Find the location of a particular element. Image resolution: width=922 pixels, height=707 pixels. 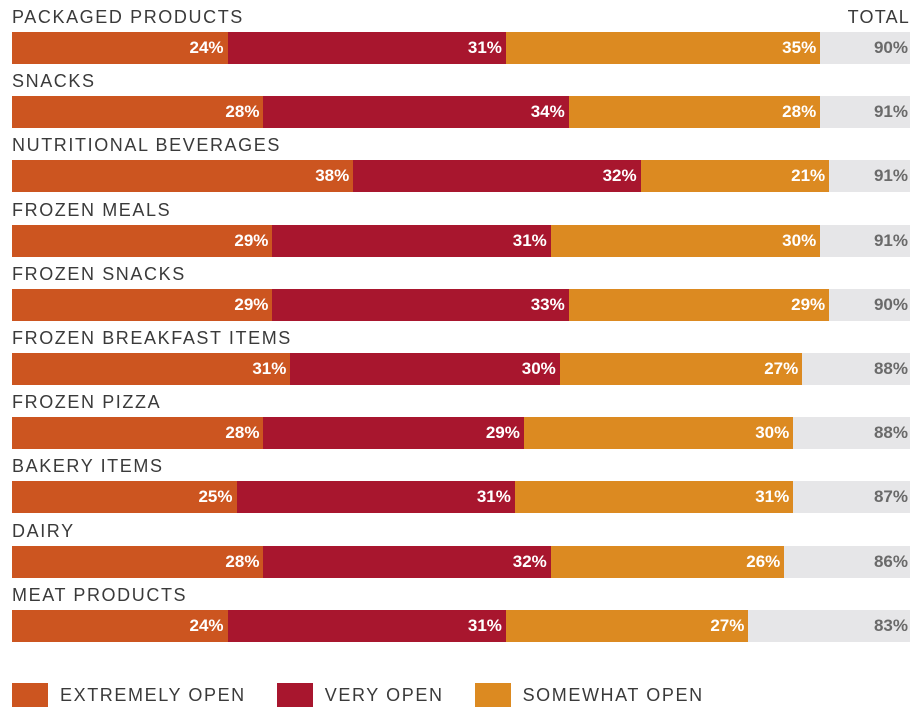

category-label: FROZEN MEALS is located at coordinates (92, 209).